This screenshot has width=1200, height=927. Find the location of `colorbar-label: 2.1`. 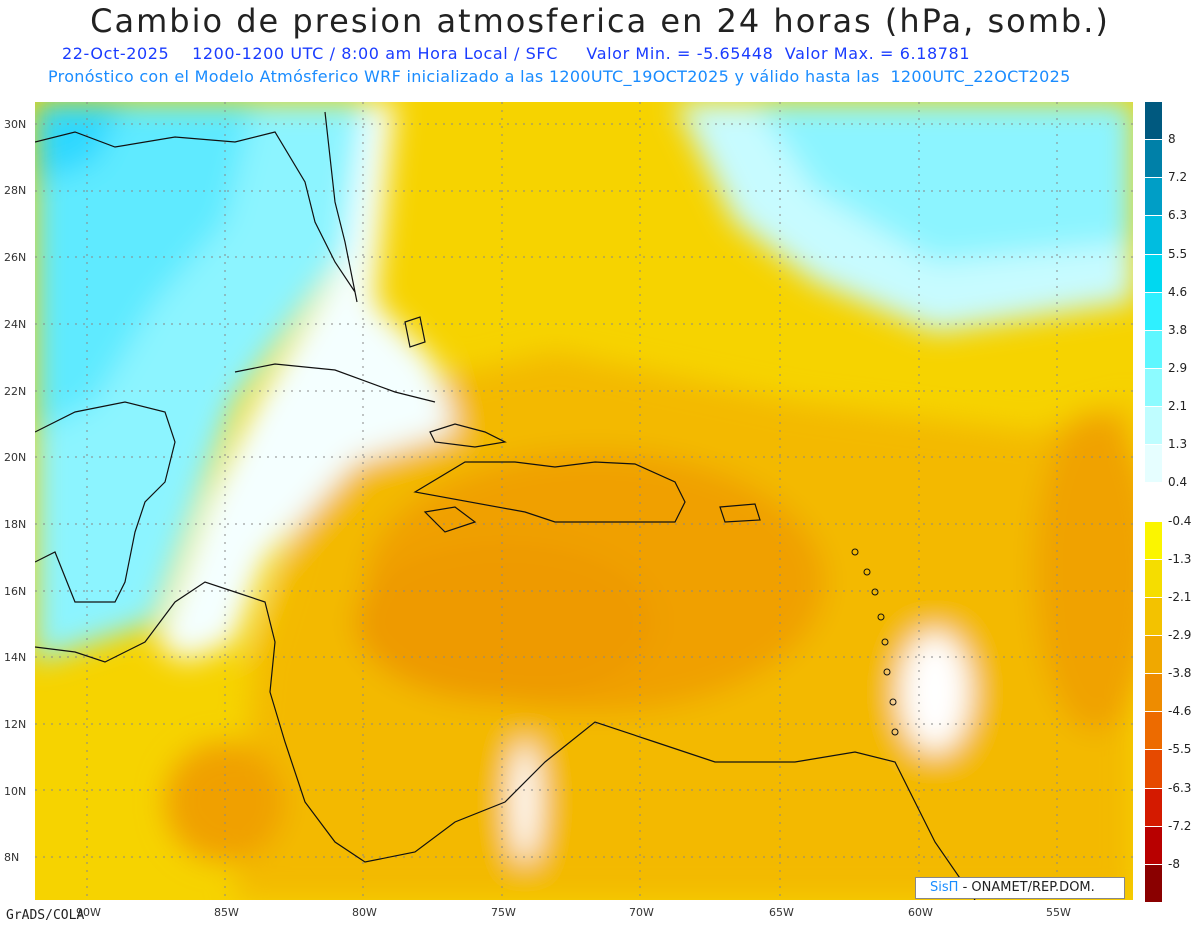

colorbar-label: 2.1 is located at coordinates (1178, 406).